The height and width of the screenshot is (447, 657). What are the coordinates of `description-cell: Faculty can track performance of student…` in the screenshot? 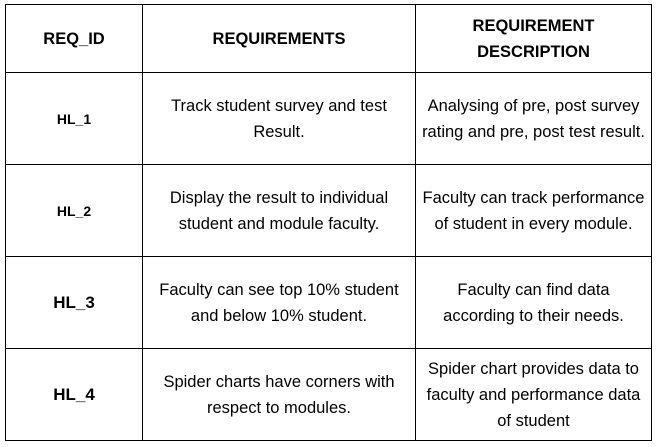 It's located at (533, 210).